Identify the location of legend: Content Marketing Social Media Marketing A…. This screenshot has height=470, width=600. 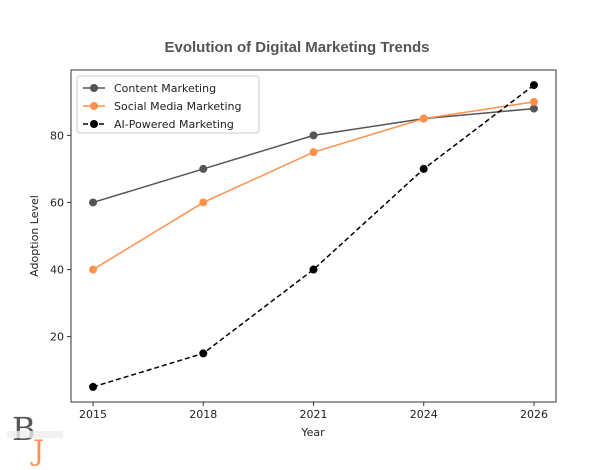
(168, 104).